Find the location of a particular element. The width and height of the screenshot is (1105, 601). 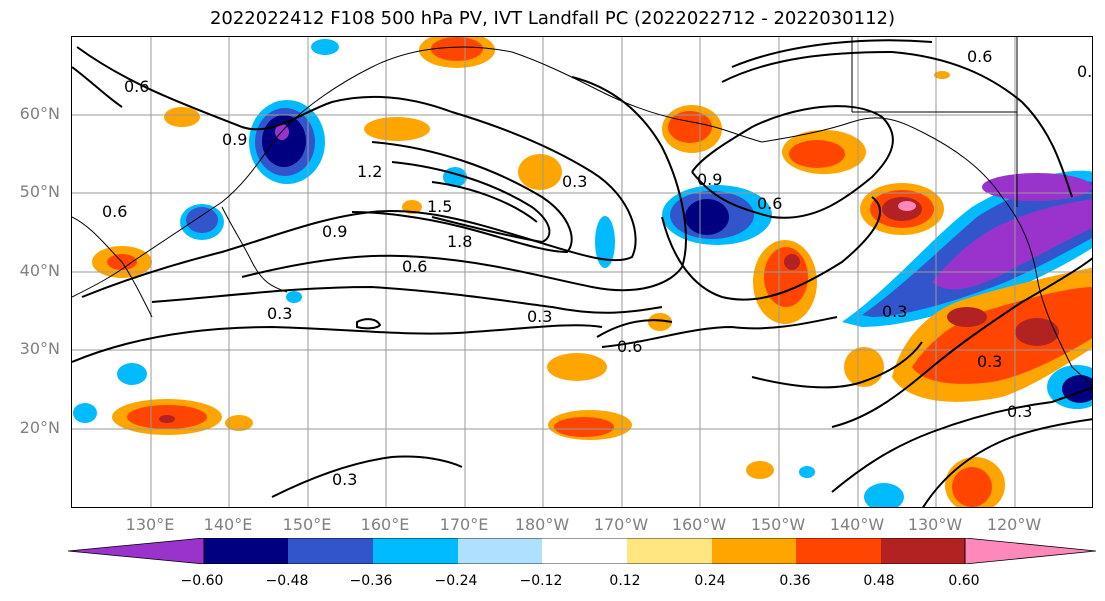

colorbar-tick-label: 0.48 is located at coordinates (879, 581).